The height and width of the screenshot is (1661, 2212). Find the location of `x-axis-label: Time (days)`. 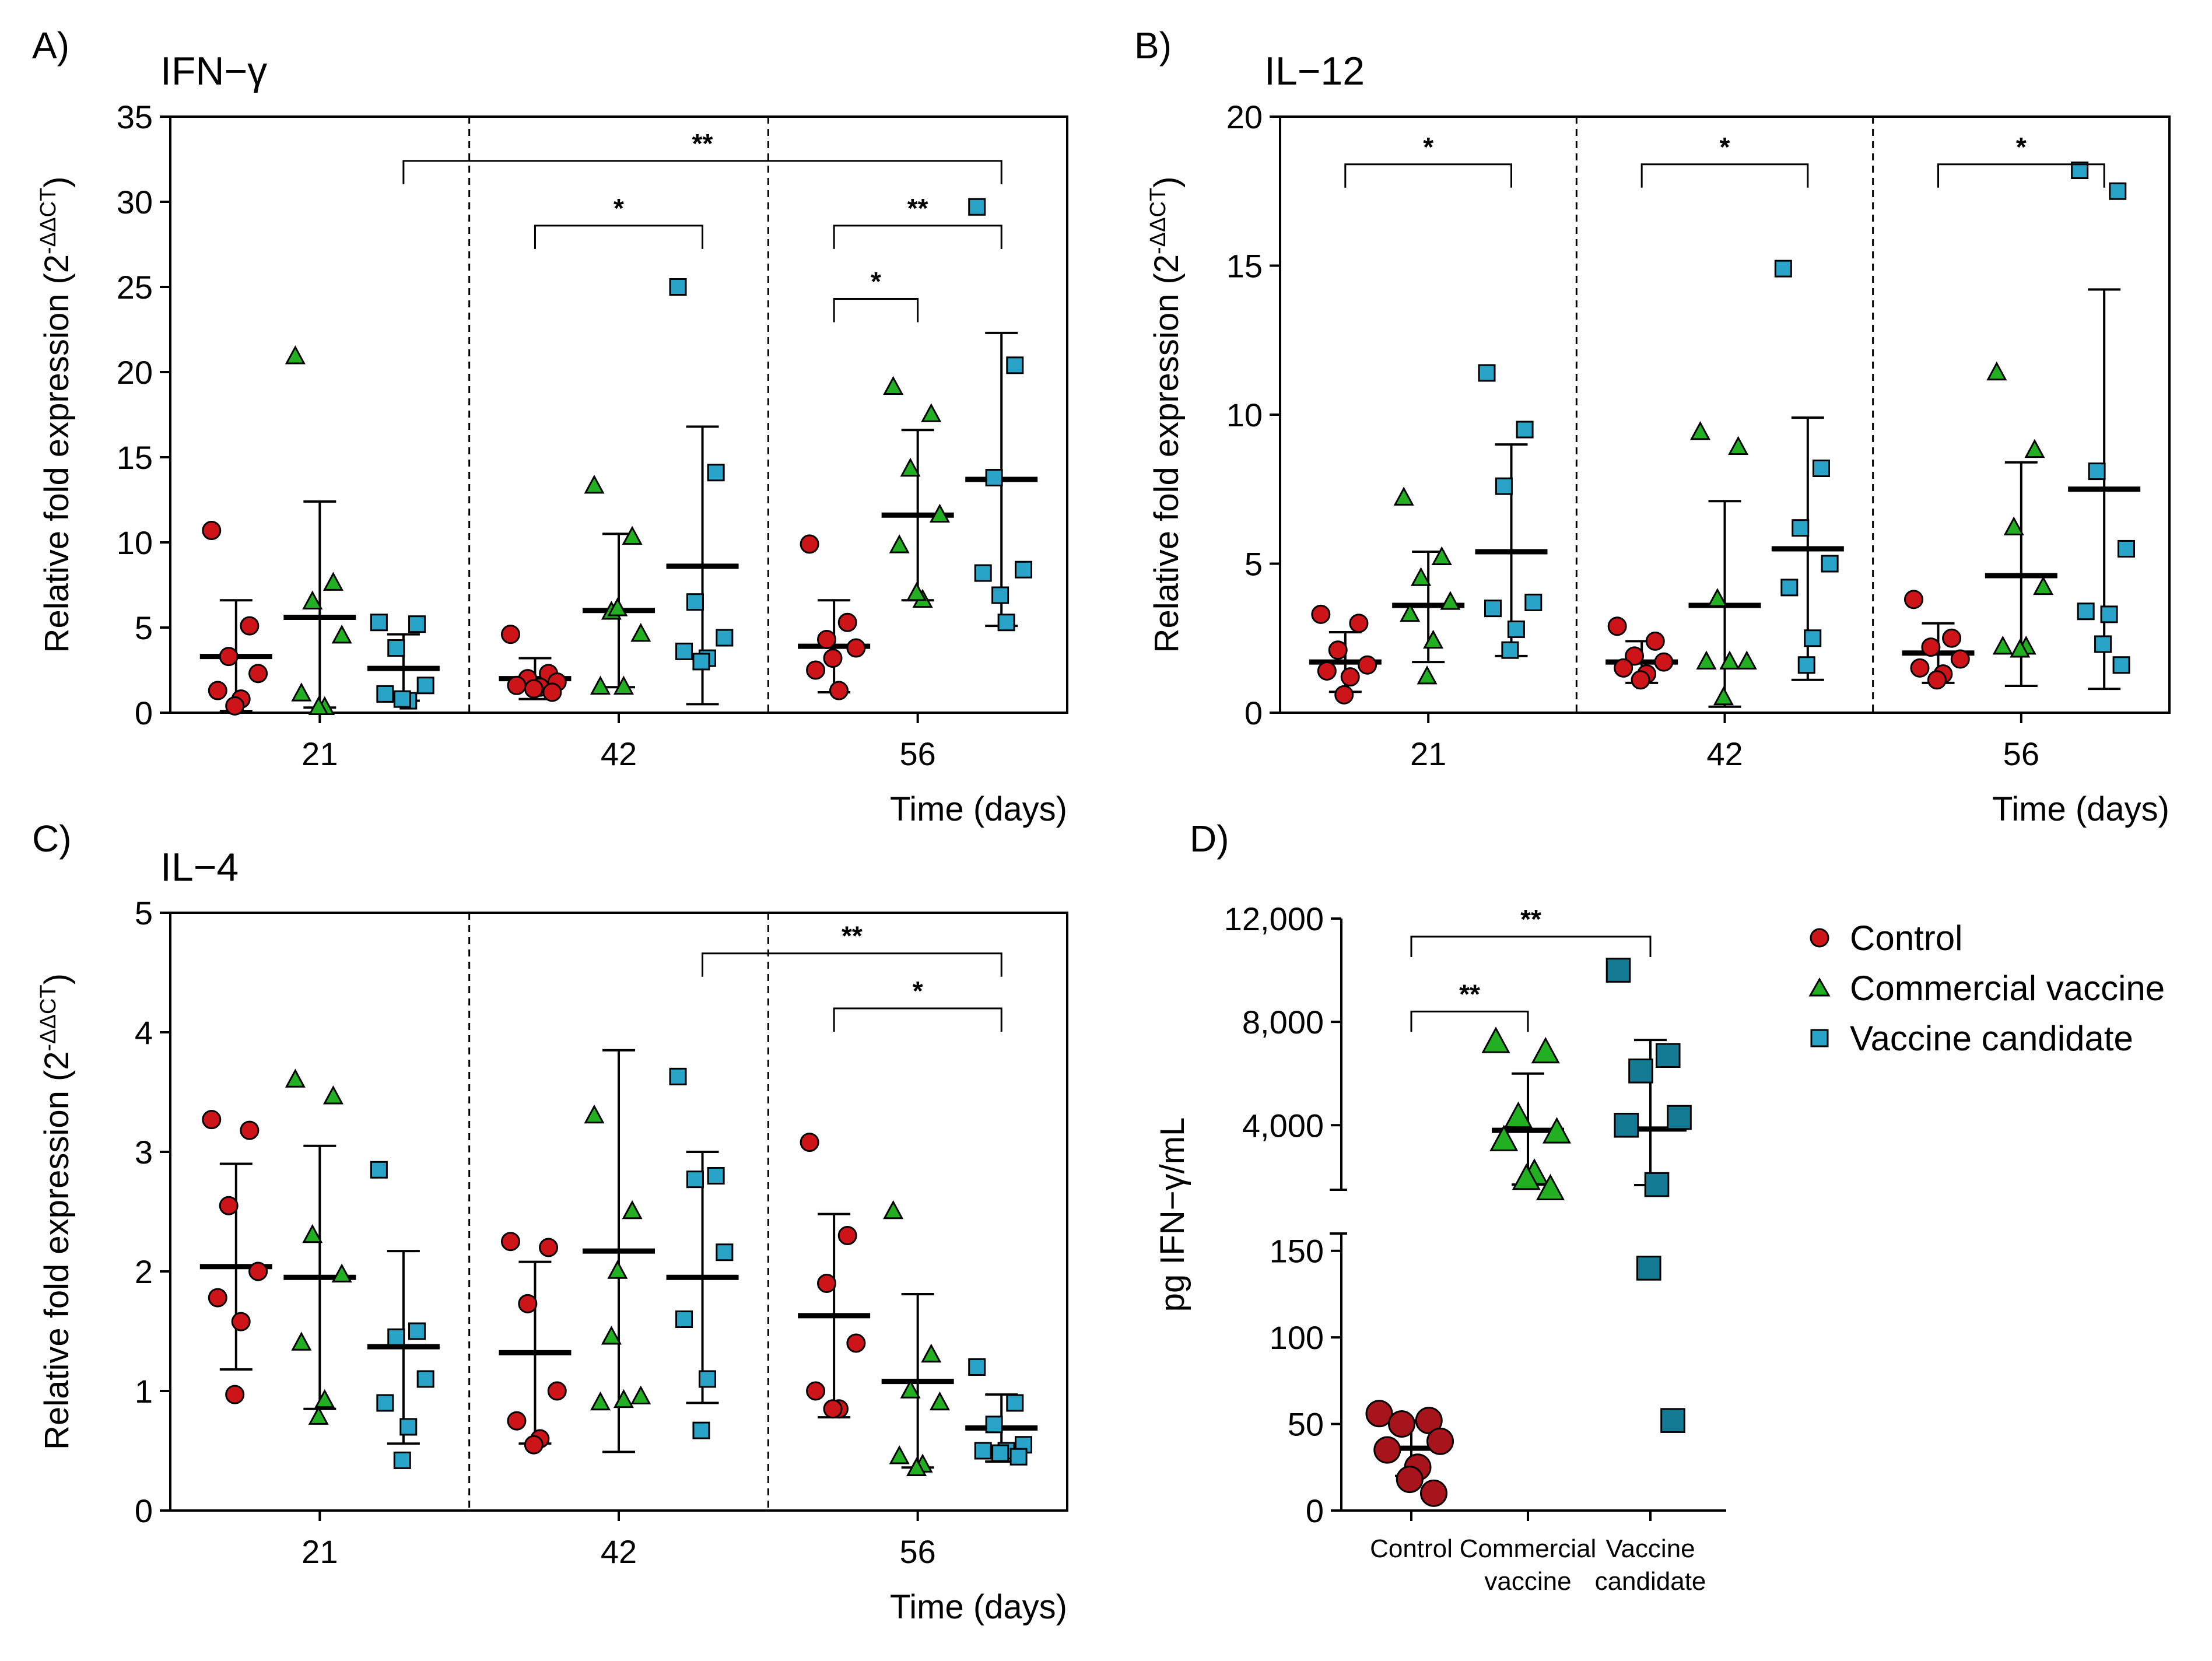

x-axis-label: Time (days) is located at coordinates (978, 1607).